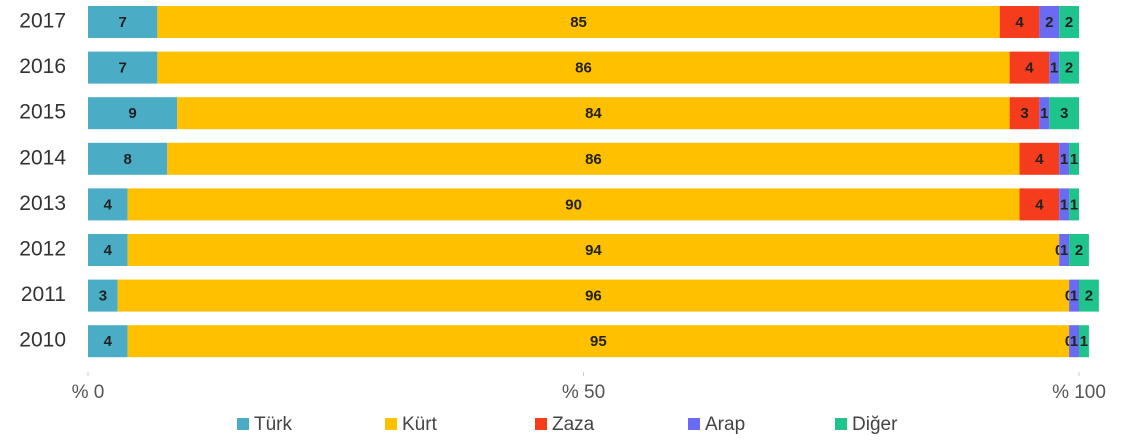 The width and height of the screenshot is (1125, 443). I want to click on data-label: 96, so click(593, 296).